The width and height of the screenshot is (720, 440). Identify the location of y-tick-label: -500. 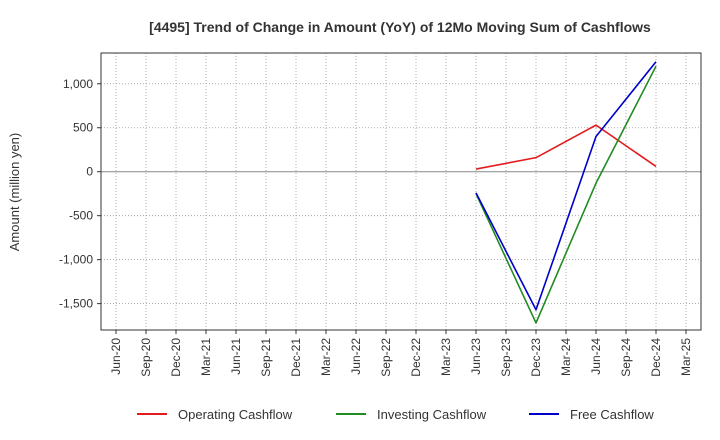
(81, 216).